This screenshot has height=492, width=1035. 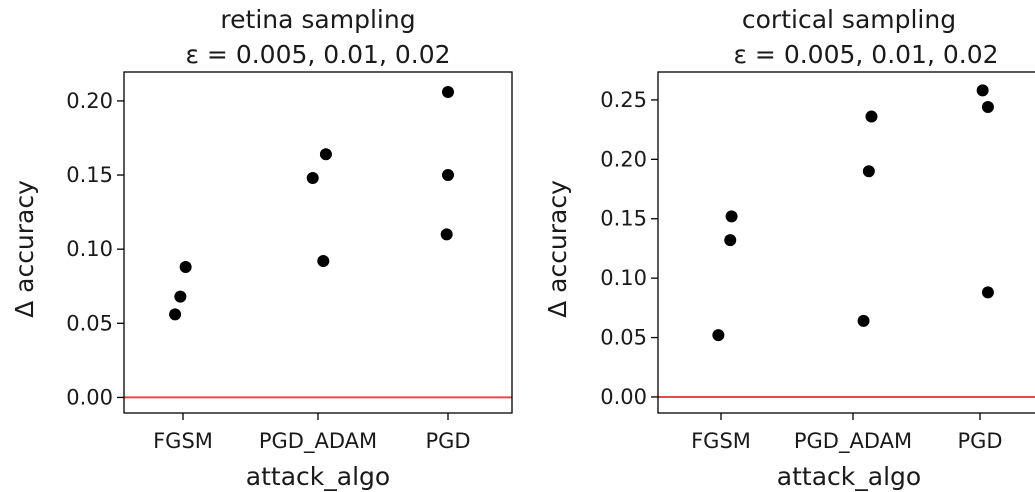 I want to click on panel-title-line1: cortical sampling, so click(x=849, y=19).